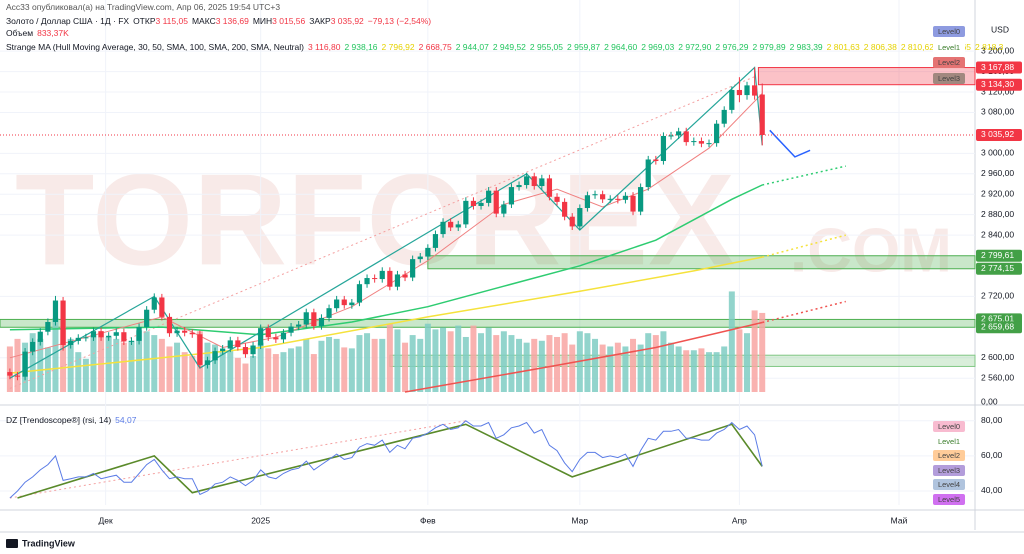 This screenshot has height=554, width=1024. I want to click on price-badge-label: 2 675,01, so click(997, 319).